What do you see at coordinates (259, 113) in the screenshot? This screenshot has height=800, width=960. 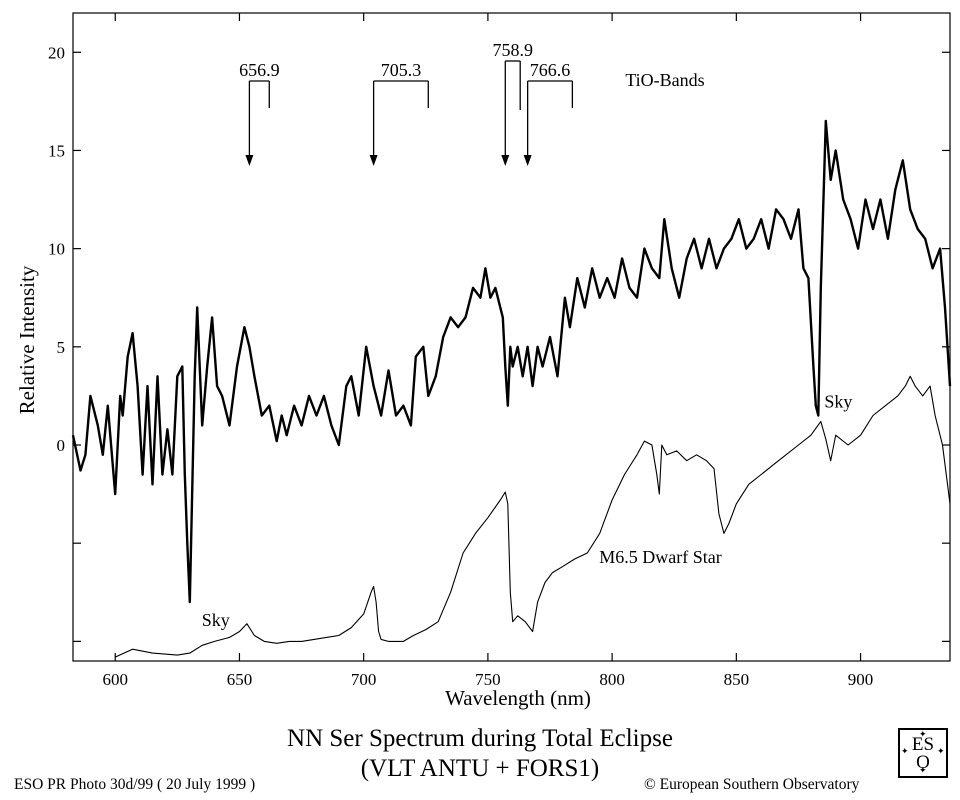 I see `tio-band-marker: 656.9` at bounding box center [259, 113].